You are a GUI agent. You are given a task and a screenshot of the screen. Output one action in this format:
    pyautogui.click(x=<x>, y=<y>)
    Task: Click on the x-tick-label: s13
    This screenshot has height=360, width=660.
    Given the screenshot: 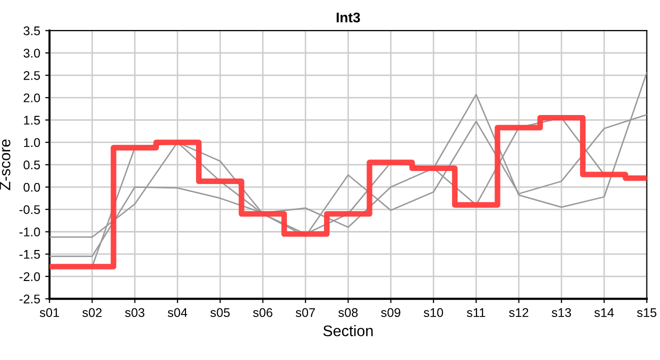 What is the action you would take?
    pyautogui.click(x=561, y=313)
    